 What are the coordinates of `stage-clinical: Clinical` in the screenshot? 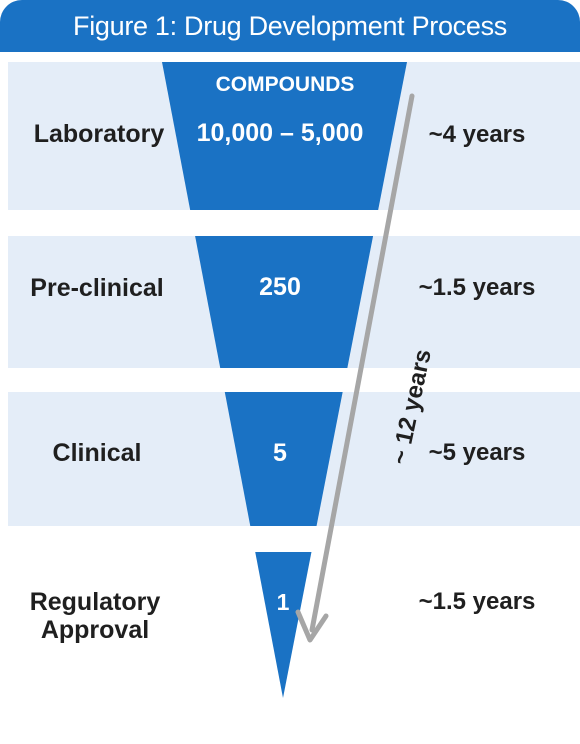 It's located at (97, 453).